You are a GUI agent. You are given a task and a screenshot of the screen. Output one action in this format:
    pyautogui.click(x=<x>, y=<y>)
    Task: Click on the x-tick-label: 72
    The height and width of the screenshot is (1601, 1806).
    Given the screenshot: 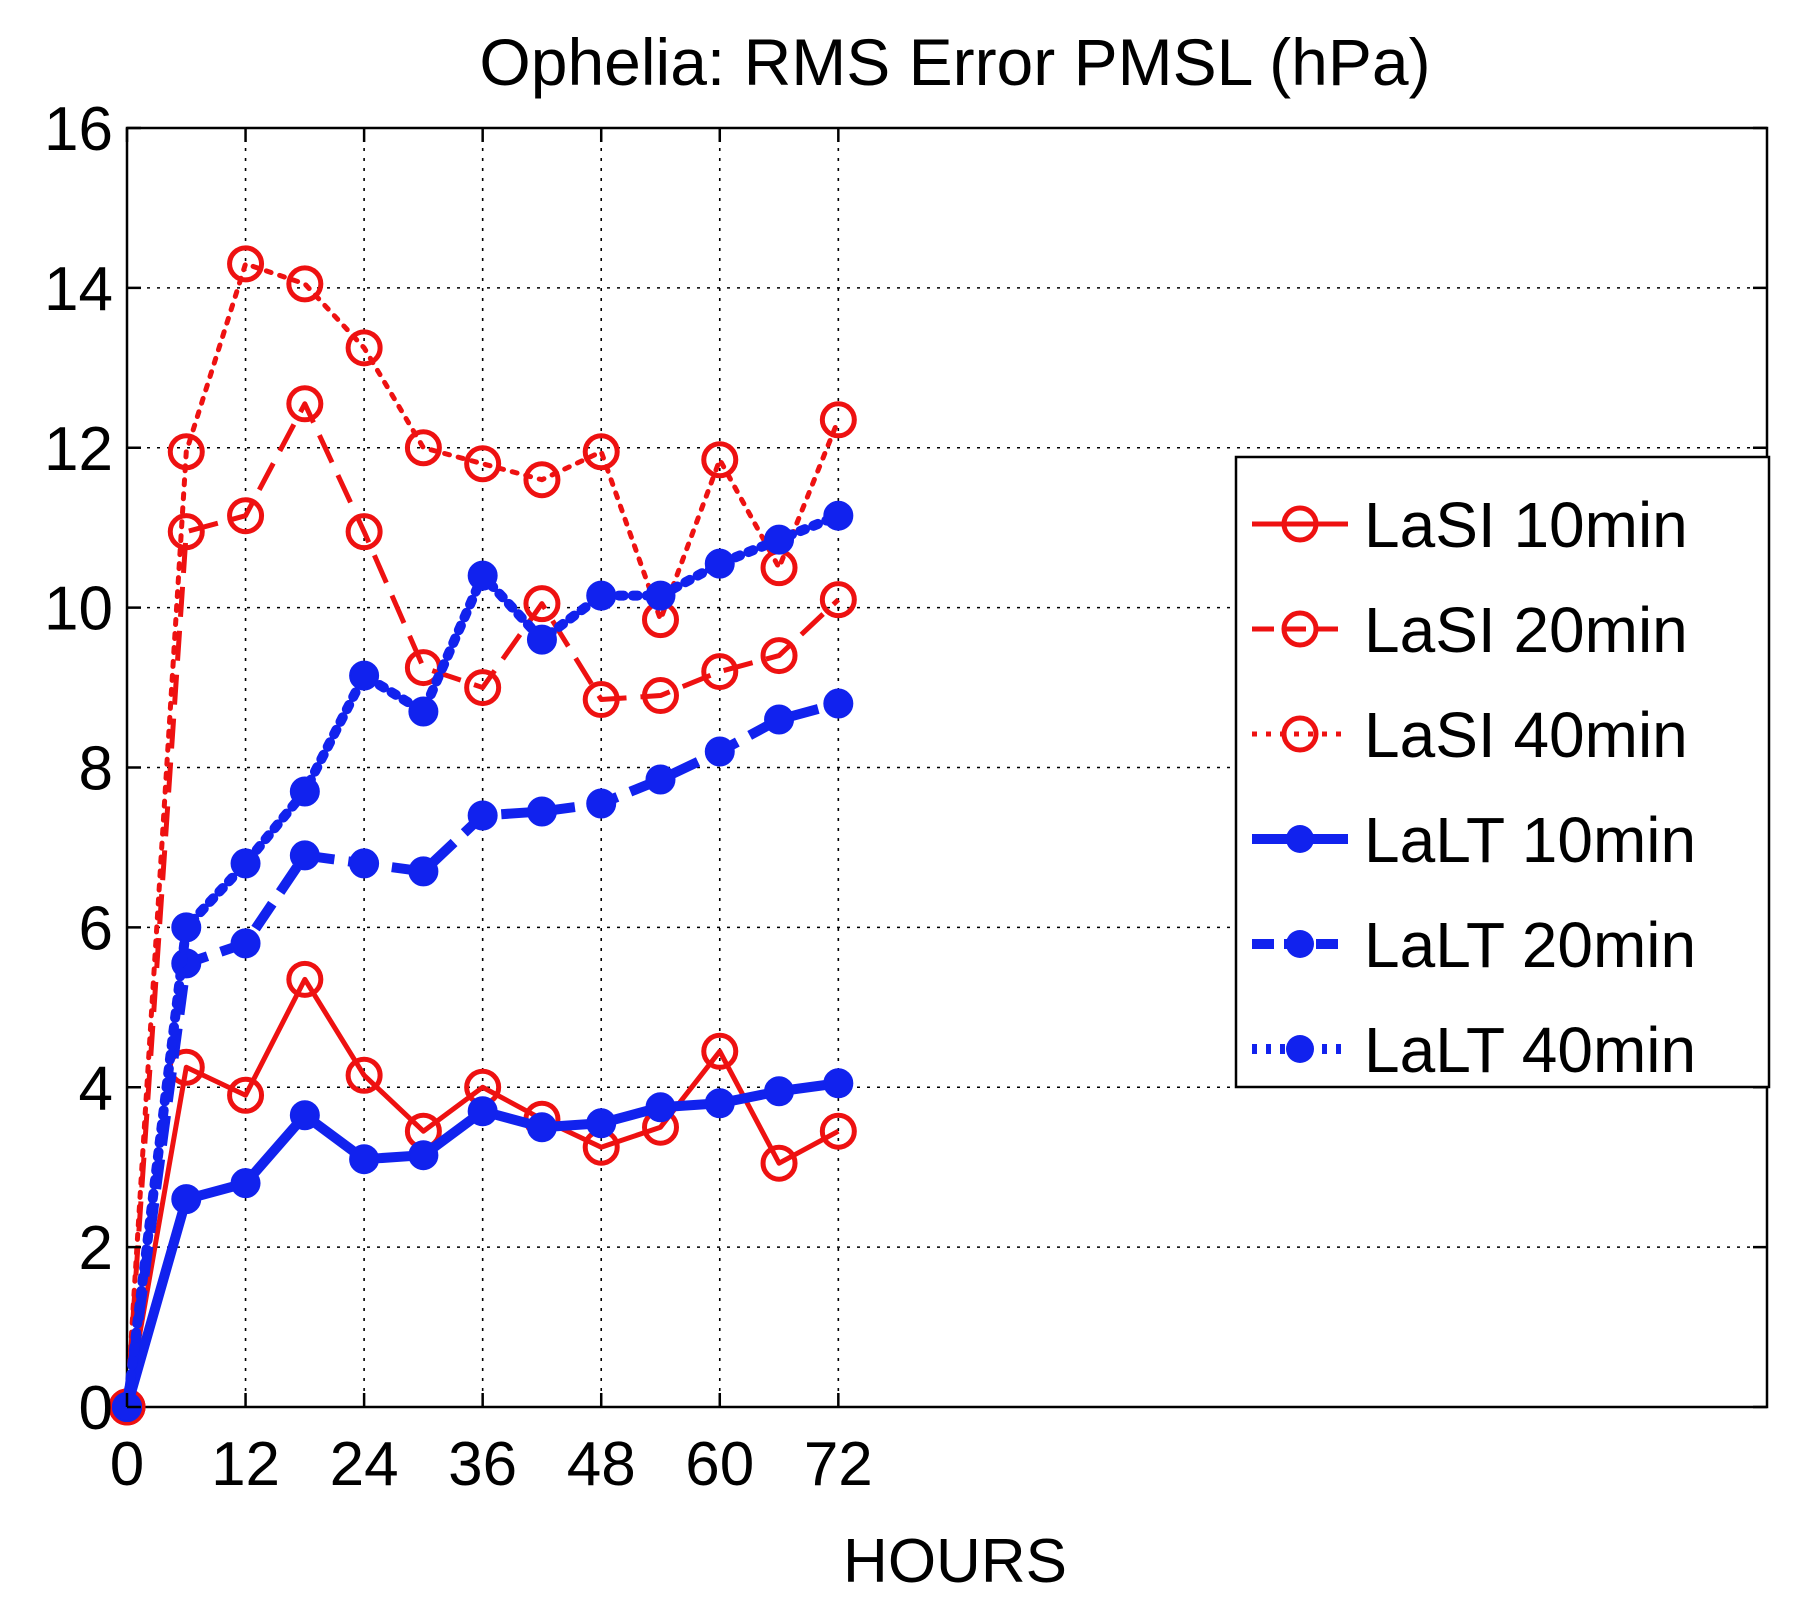 What is the action you would take?
    pyautogui.click(x=838, y=1464)
    